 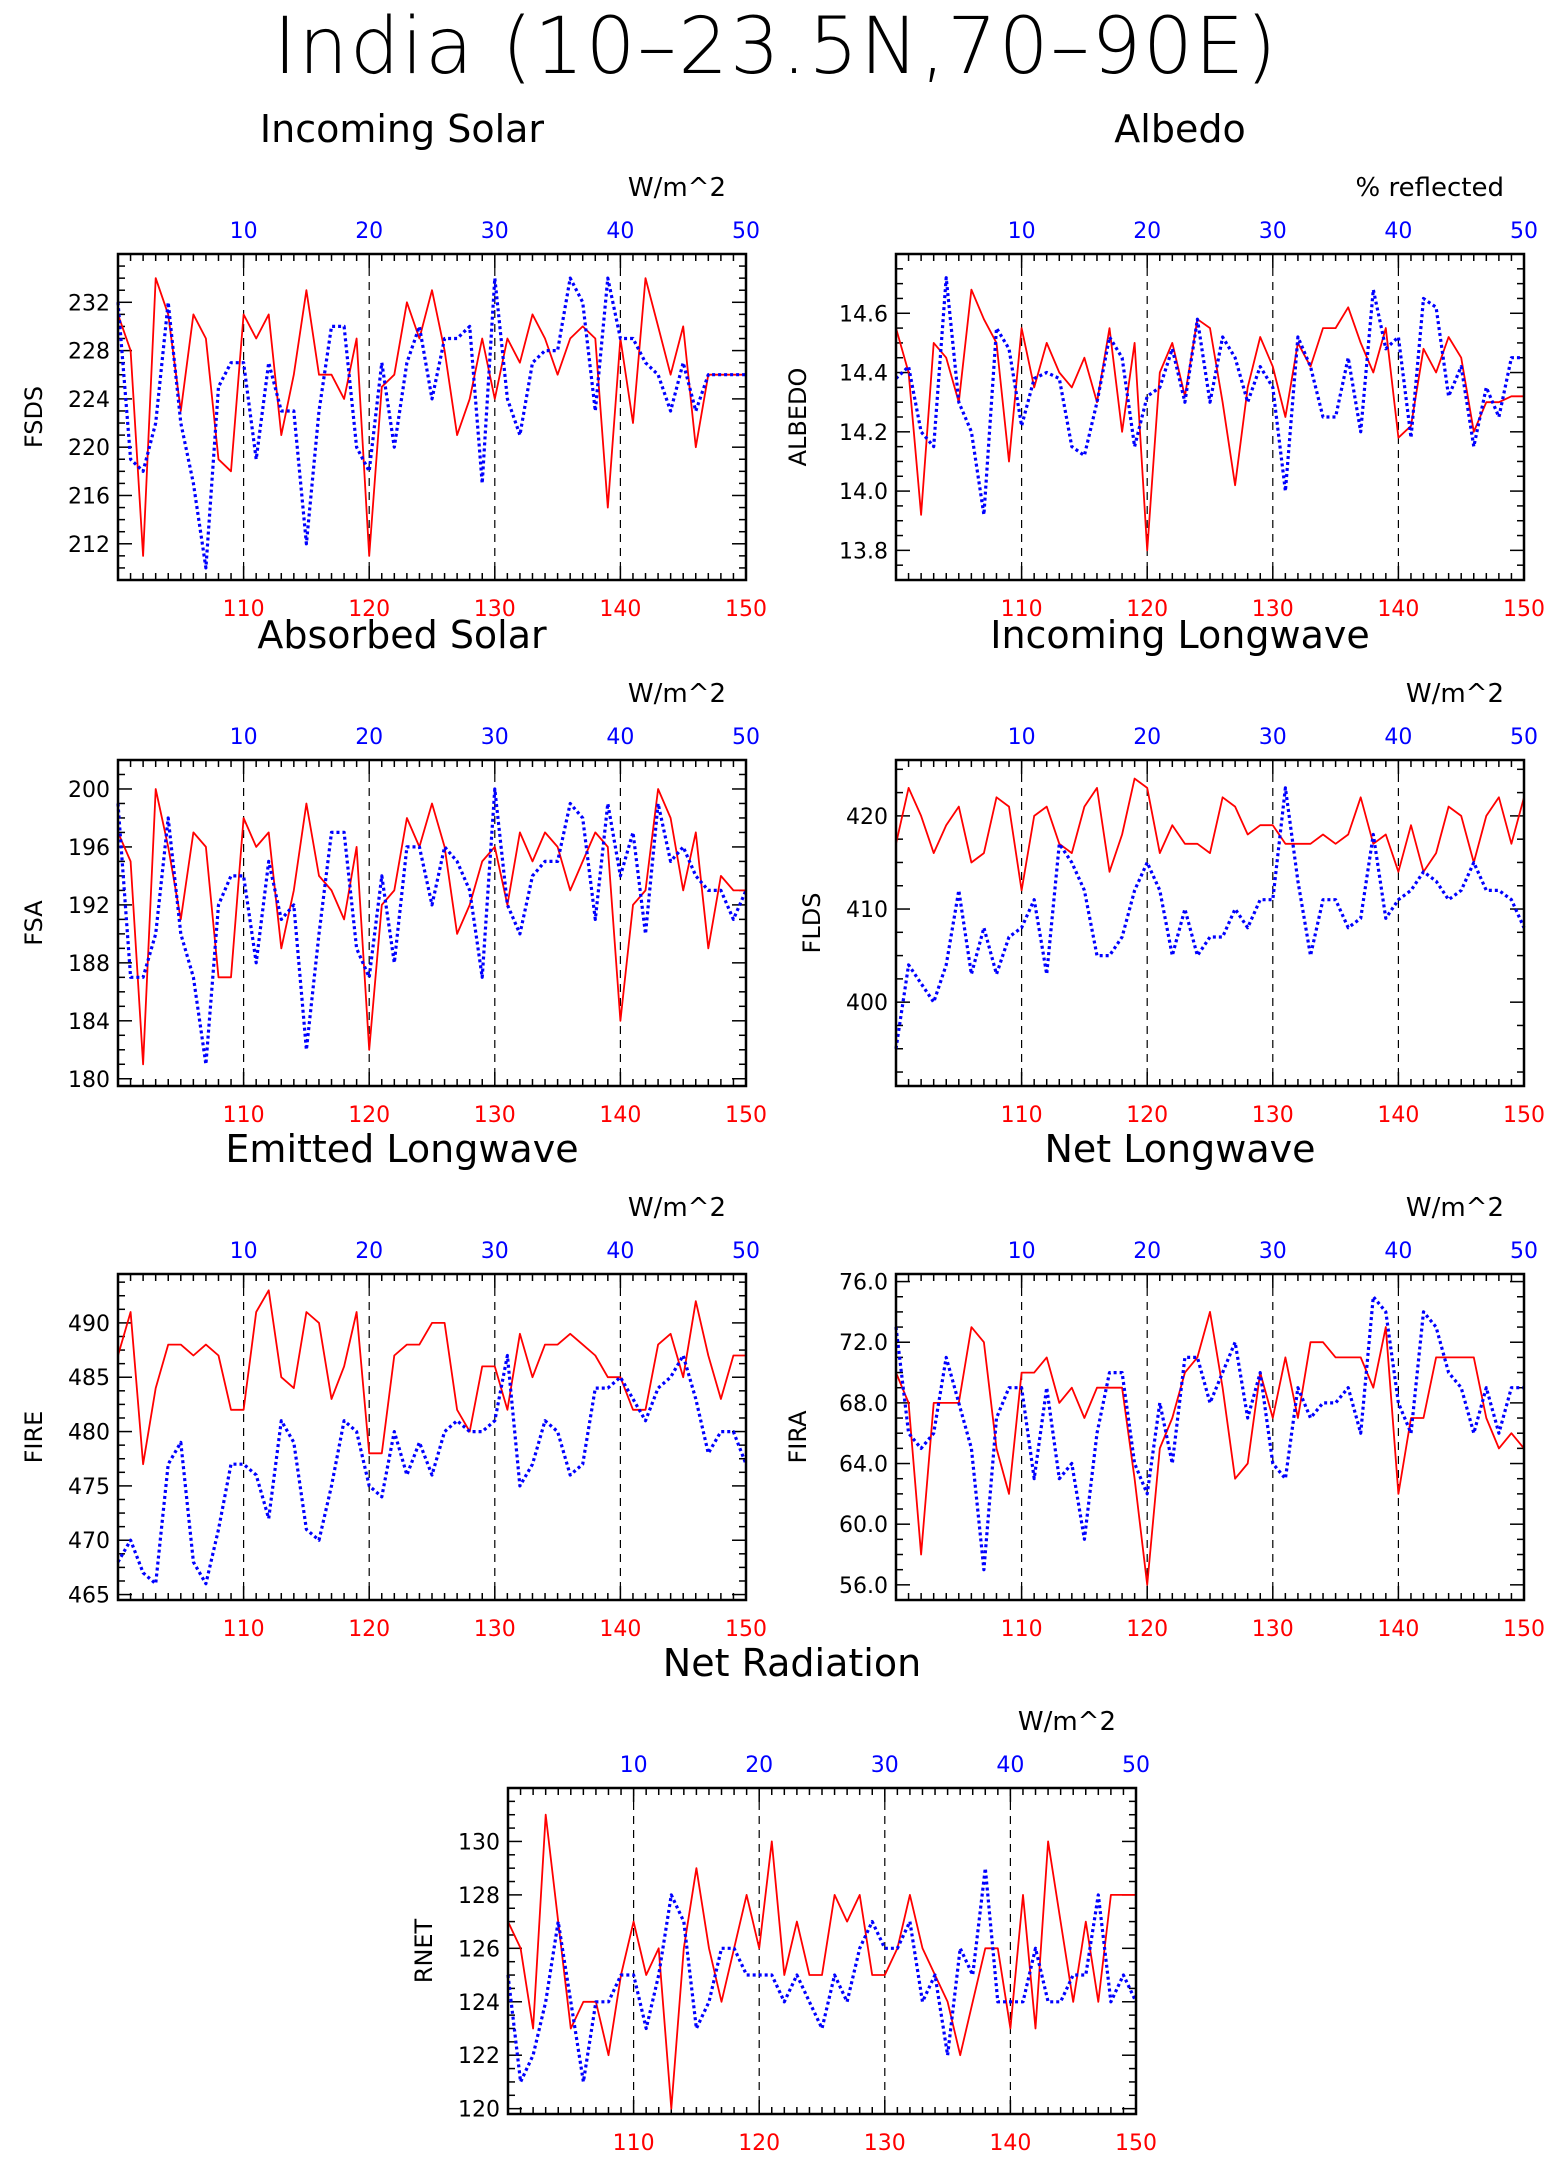 I want to click on y-axis-label: FSA, so click(x=34, y=923).